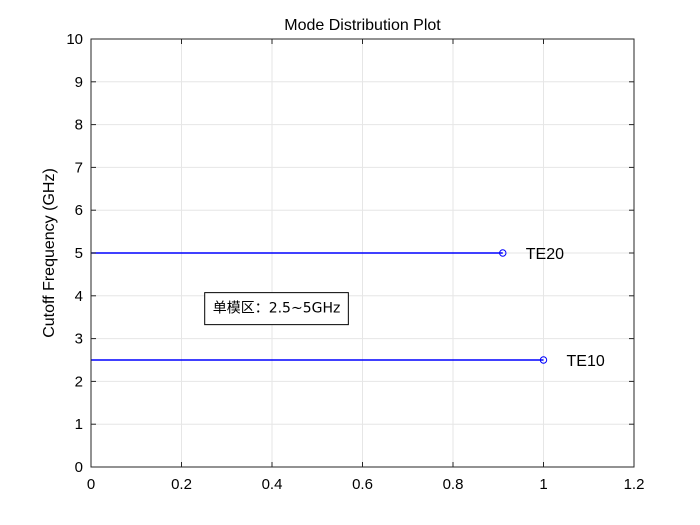  I want to click on y-tick-label: 2, so click(79, 381).